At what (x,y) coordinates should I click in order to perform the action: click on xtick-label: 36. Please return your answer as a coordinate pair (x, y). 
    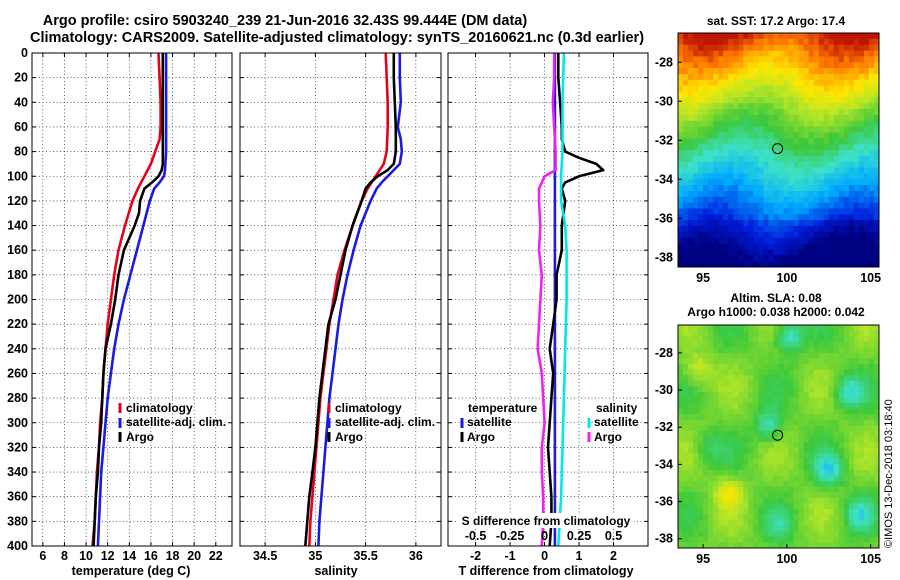
    Looking at the image, I should click on (416, 556).